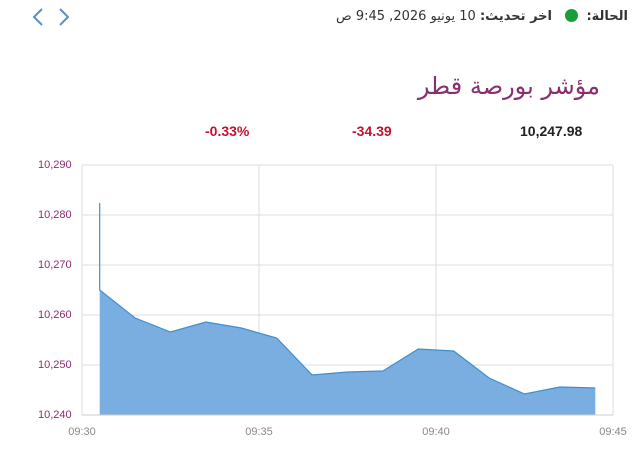 The height and width of the screenshot is (463, 640). What do you see at coordinates (37, 17) in the screenshot?
I see `prev-arrow` at bounding box center [37, 17].